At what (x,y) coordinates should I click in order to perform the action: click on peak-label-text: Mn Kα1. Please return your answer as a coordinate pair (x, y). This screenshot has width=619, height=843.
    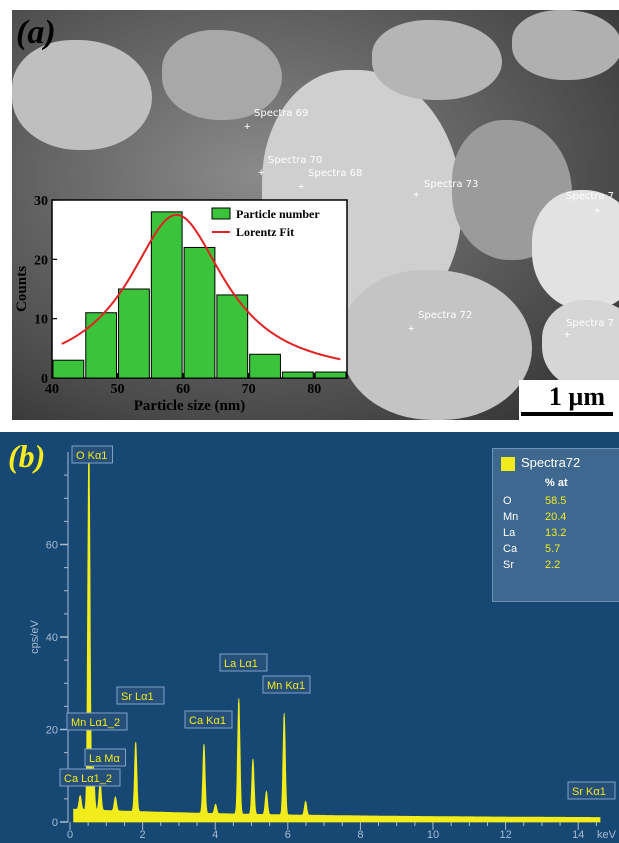
    Looking at the image, I should click on (286, 686).